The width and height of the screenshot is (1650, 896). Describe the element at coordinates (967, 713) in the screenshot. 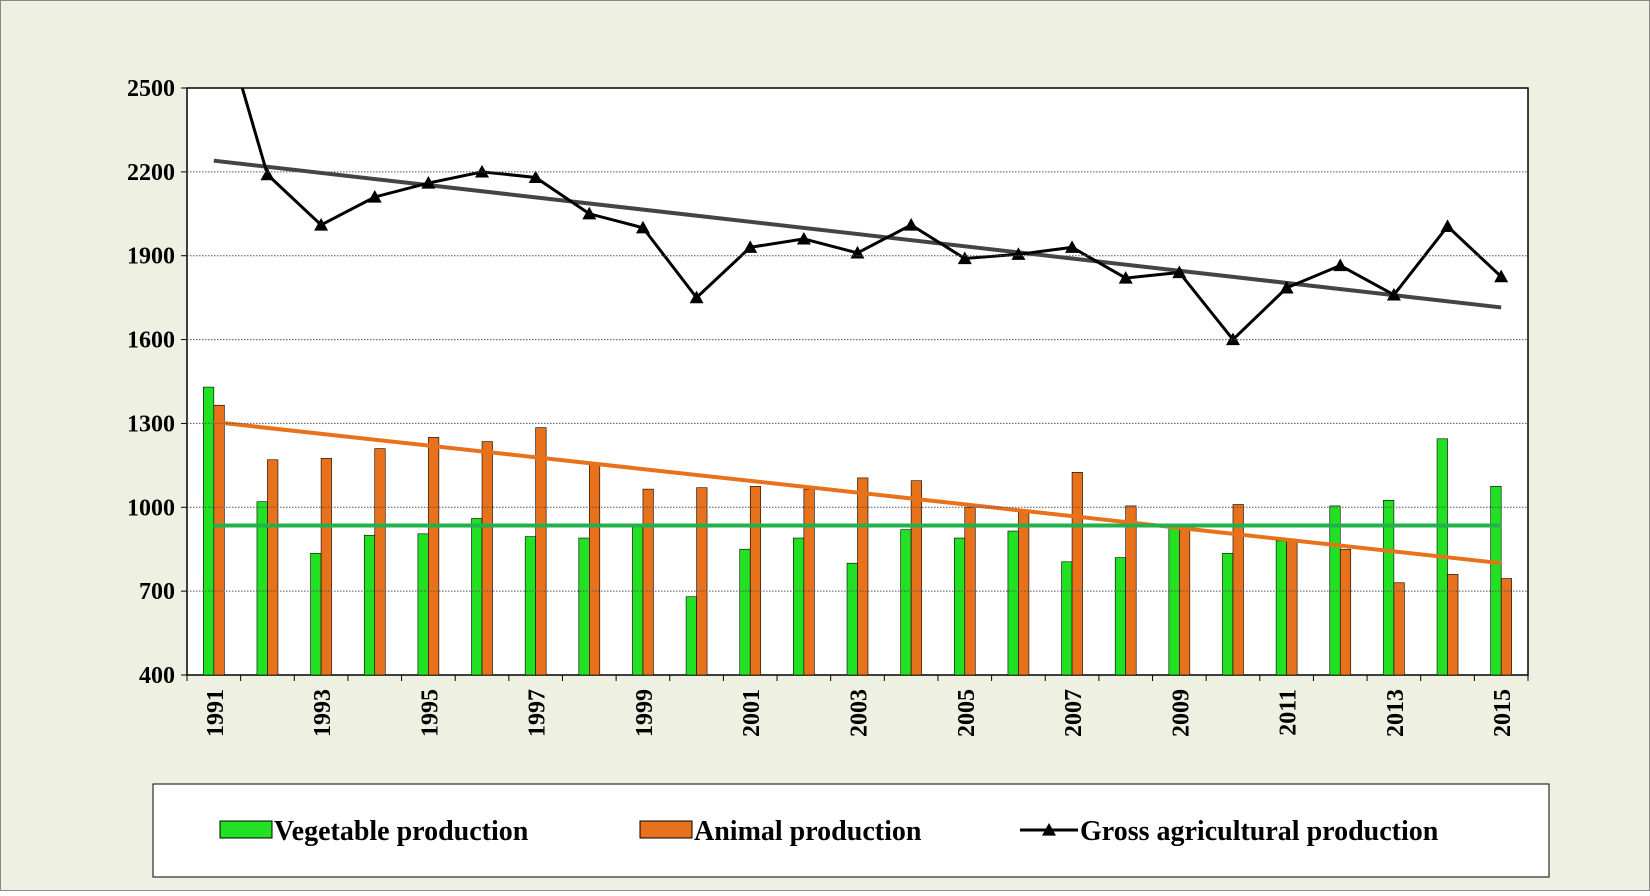

I see `x-tick-label: 2005` at that location.